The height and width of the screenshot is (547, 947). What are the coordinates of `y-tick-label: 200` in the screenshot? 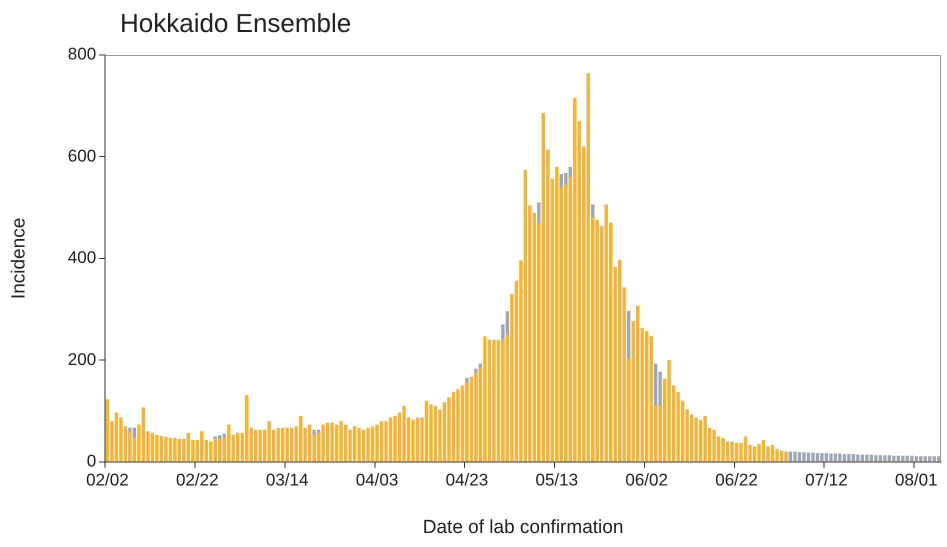 It's located at (82, 359).